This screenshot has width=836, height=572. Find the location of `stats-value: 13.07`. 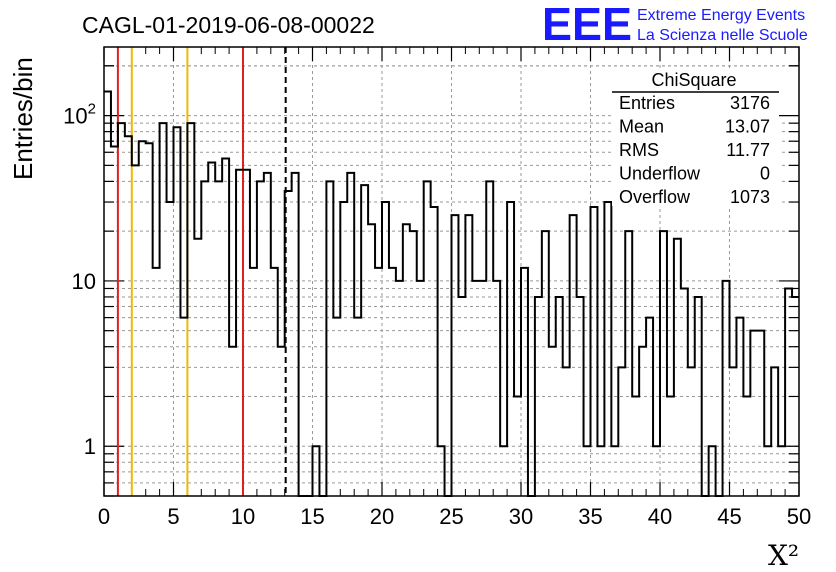

stats-value: 13.07 is located at coordinates (747, 127).